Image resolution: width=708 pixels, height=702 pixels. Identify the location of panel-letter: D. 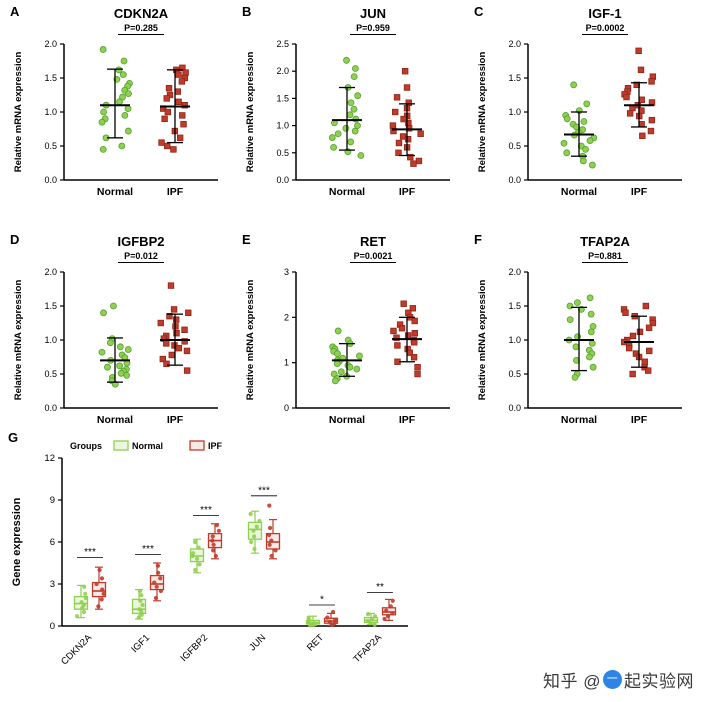
(14, 239).